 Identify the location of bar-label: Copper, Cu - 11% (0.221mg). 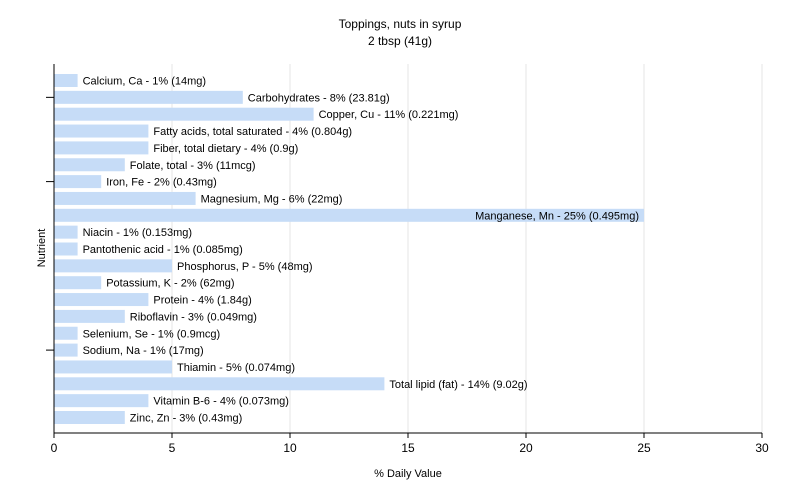
(389, 115).